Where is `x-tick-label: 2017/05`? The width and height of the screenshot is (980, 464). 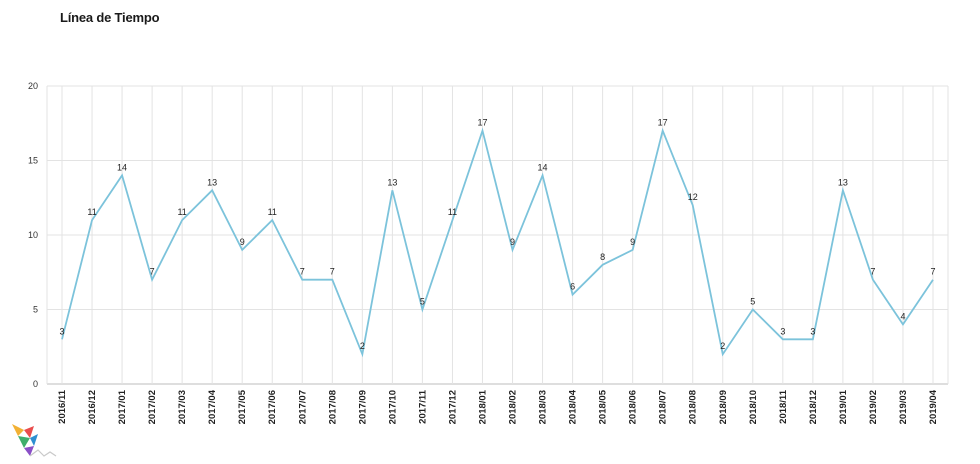
x-tick-label: 2017/05 is located at coordinates (242, 406).